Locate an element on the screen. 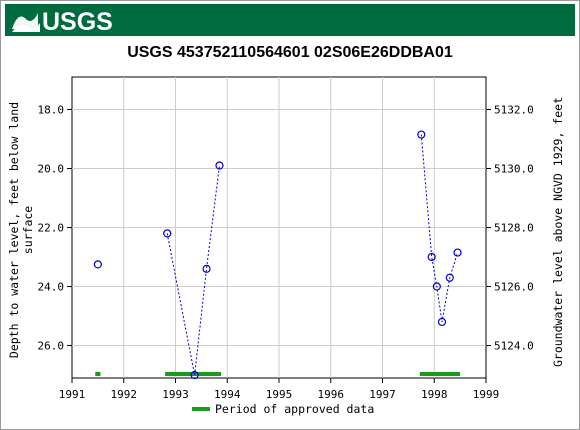 The image size is (580, 430). x-tick-label: 1991 is located at coordinates (72, 394).